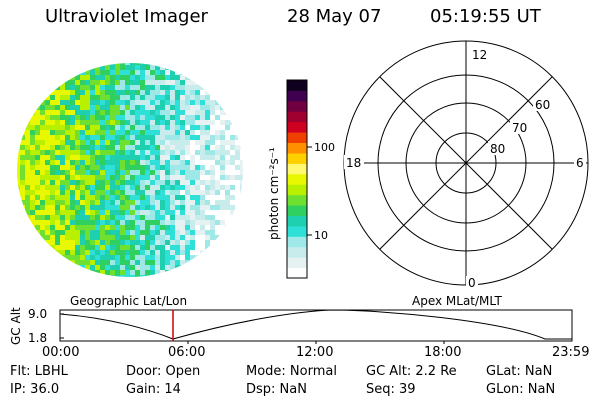 The image size is (600, 400). I want to click on mlt-label-0: 0, so click(472, 283).